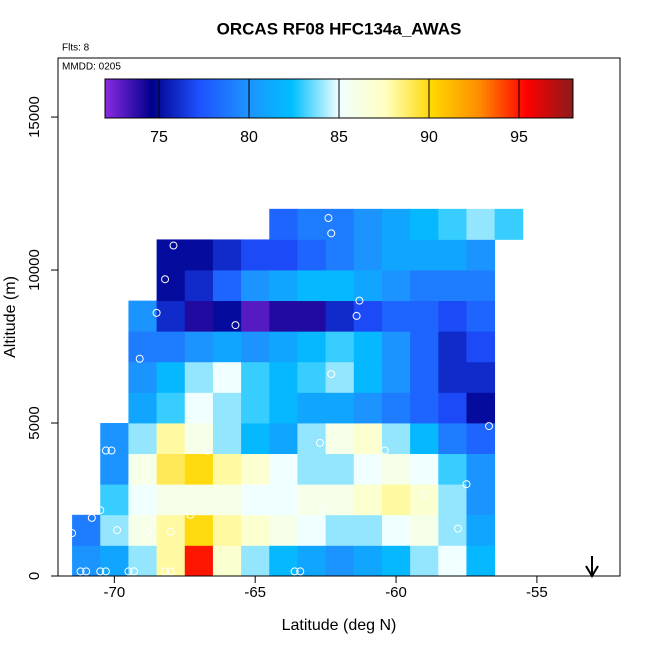 Image resolution: width=650 pixels, height=650 pixels. I want to click on y-tick-label: 10000, so click(34, 270).